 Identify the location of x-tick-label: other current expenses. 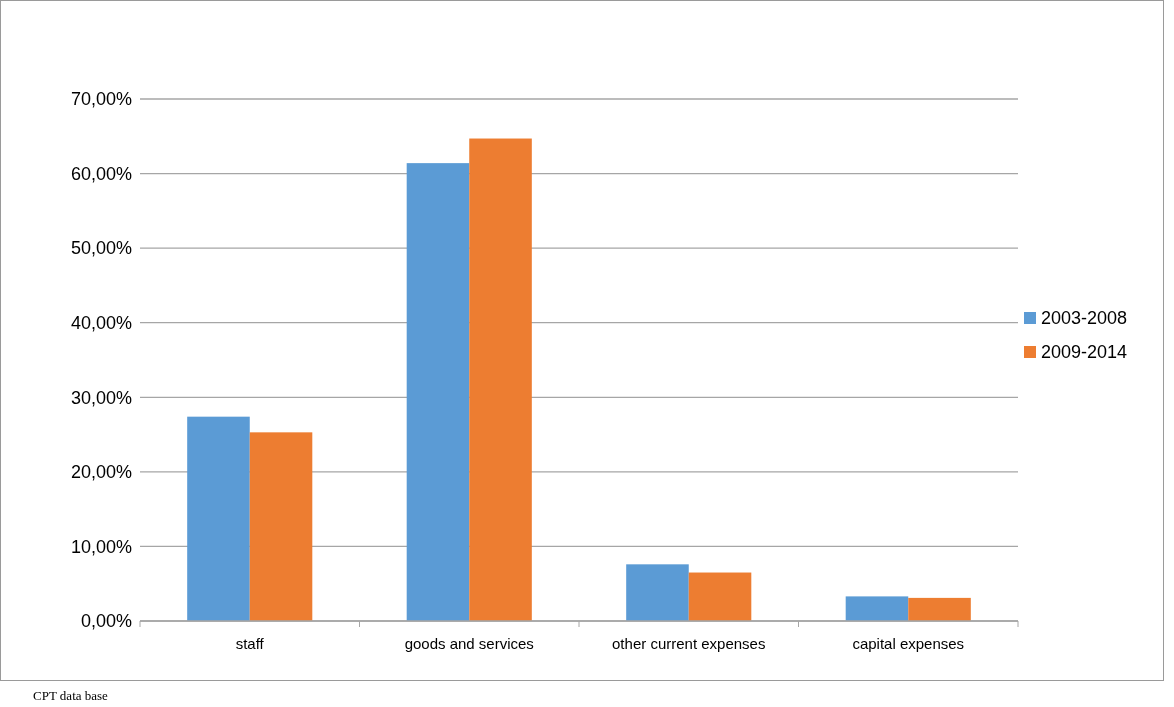
(689, 643).